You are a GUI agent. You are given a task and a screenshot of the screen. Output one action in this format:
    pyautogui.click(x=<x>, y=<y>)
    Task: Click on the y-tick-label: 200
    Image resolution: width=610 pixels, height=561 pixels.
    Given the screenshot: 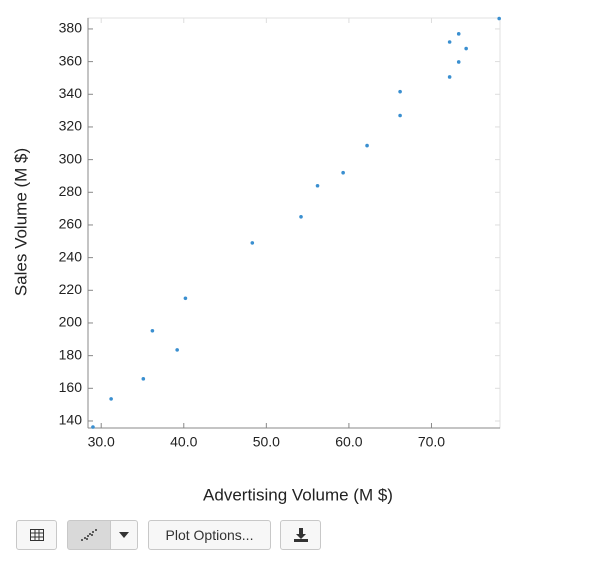 What is the action you would take?
    pyautogui.click(x=71, y=322)
    